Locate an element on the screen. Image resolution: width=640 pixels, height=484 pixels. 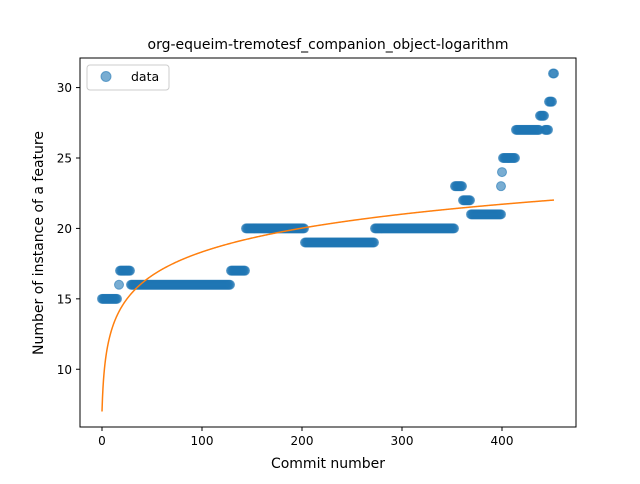
y-tick-label: 20 is located at coordinates (64, 229).